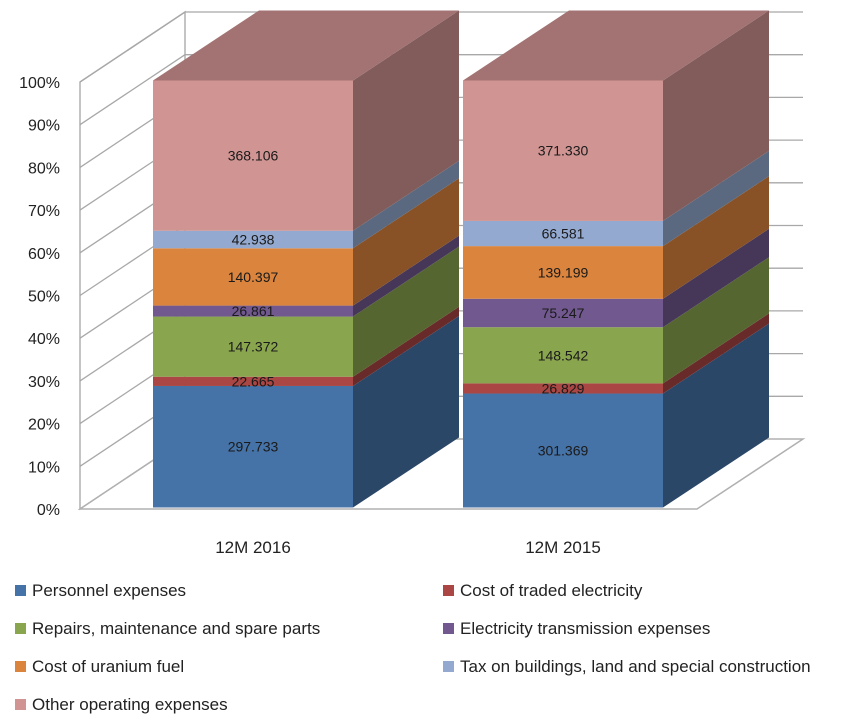 This screenshot has width=863, height=720. Describe the element at coordinates (551, 590) in the screenshot. I see `legend-label: Cost of traded electricity` at that location.